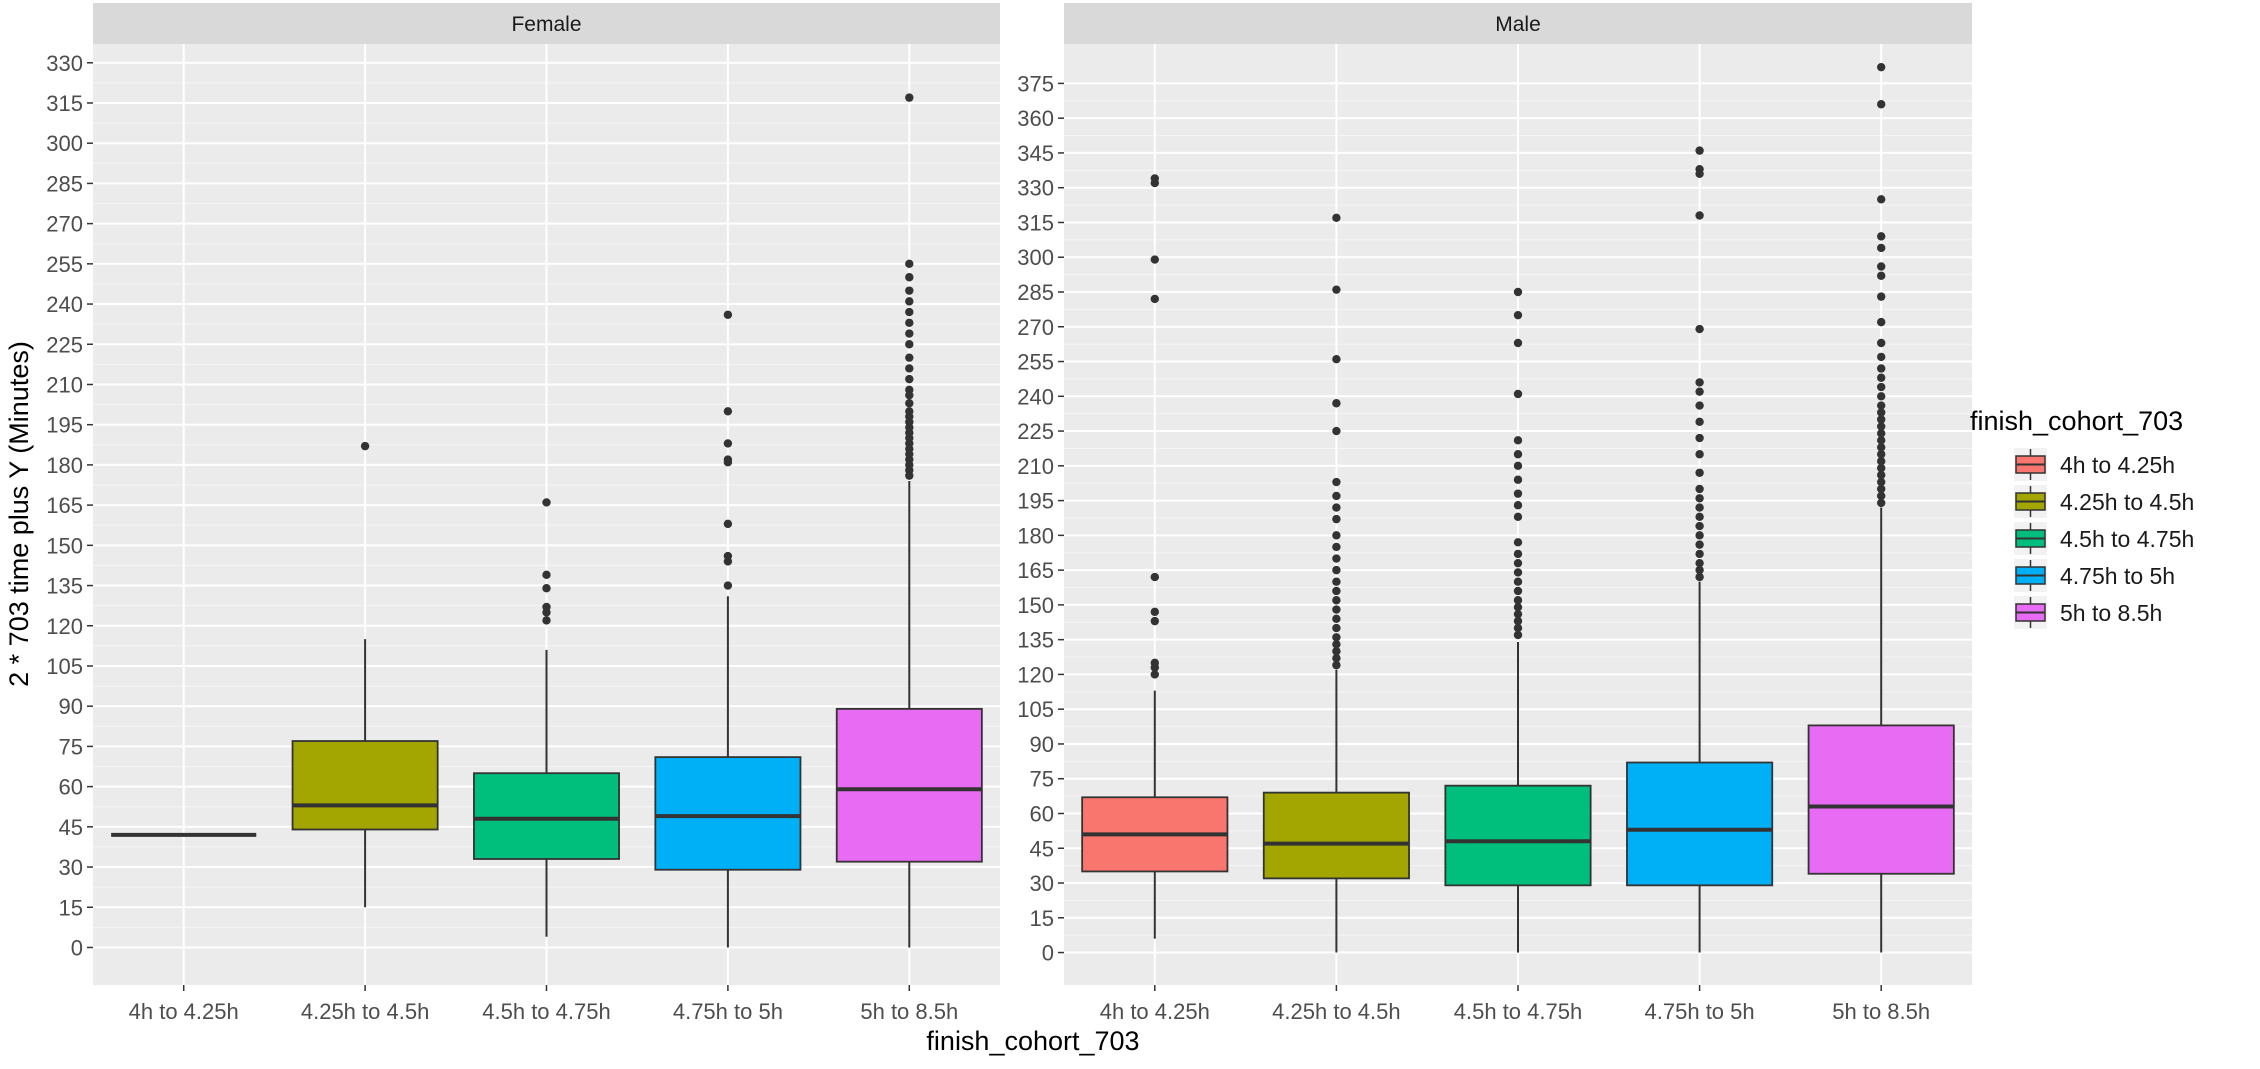 The width and height of the screenshot is (2260, 1069). Describe the element at coordinates (2111, 613) in the screenshot. I see `legend-label: 5h to 8.5h` at that location.